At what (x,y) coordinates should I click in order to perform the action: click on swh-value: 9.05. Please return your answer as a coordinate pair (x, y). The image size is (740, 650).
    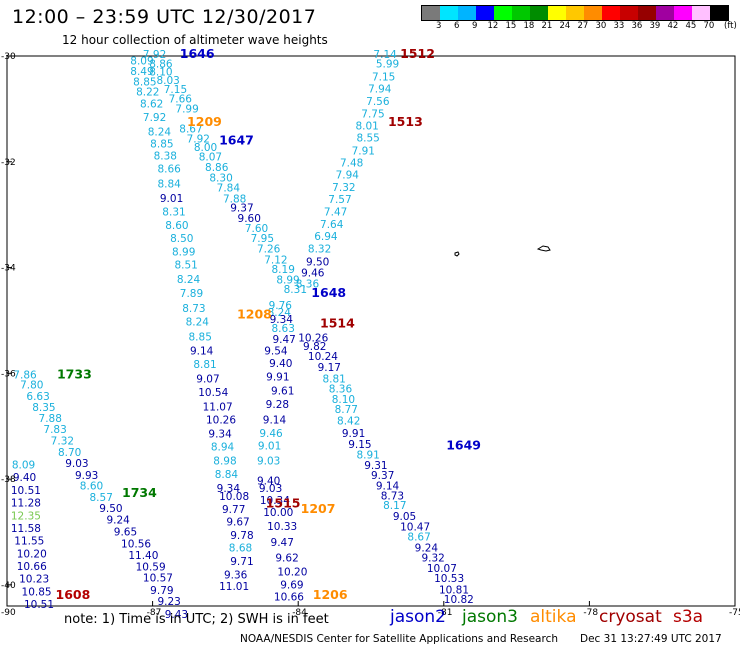
    Looking at the image, I should click on (404, 517).